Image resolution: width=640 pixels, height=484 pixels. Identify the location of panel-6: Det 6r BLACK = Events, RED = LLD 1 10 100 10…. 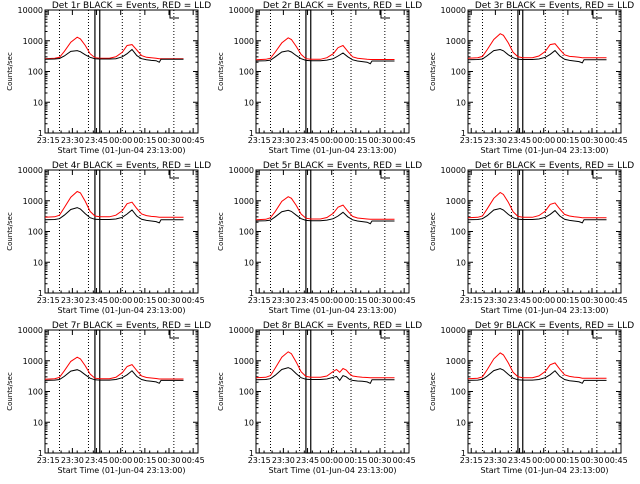
(531, 238).